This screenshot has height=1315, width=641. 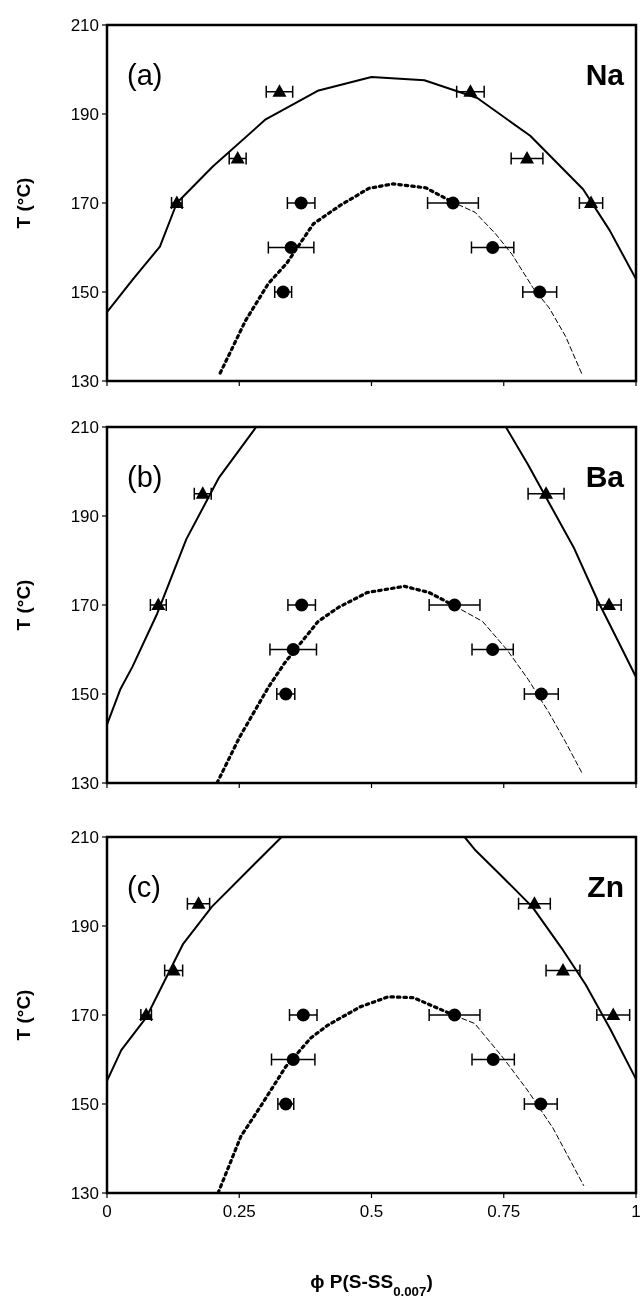 What do you see at coordinates (145, 75) in the screenshot?
I see `annotation: (a)` at bounding box center [145, 75].